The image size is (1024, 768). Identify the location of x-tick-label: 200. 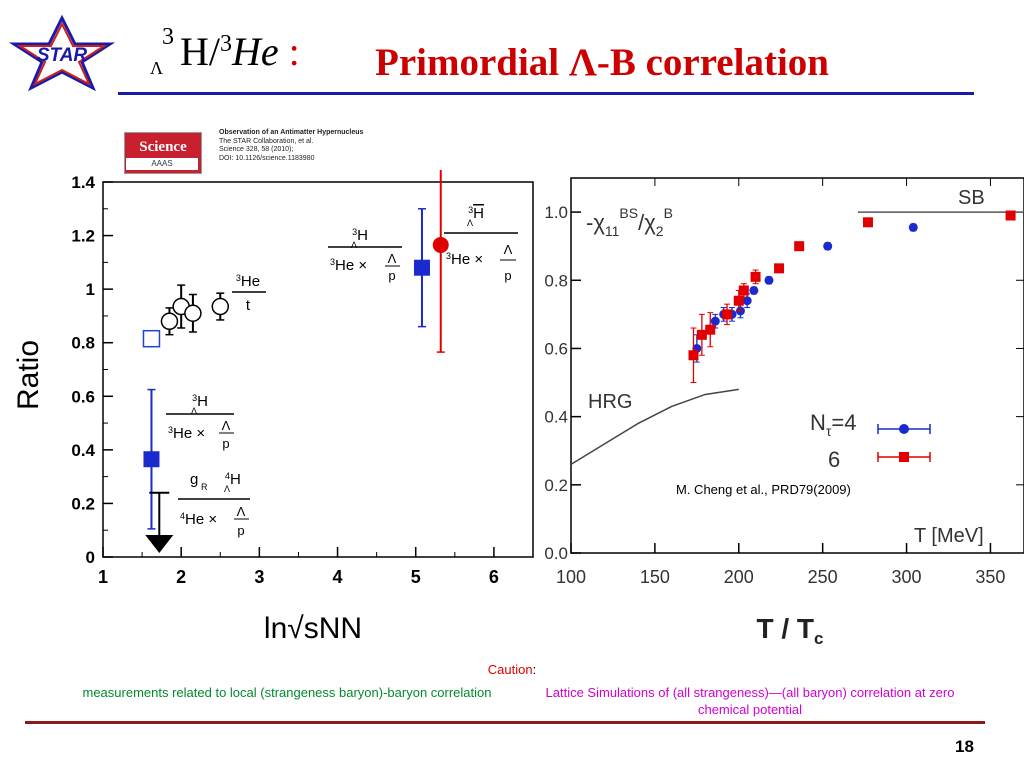
(739, 577).